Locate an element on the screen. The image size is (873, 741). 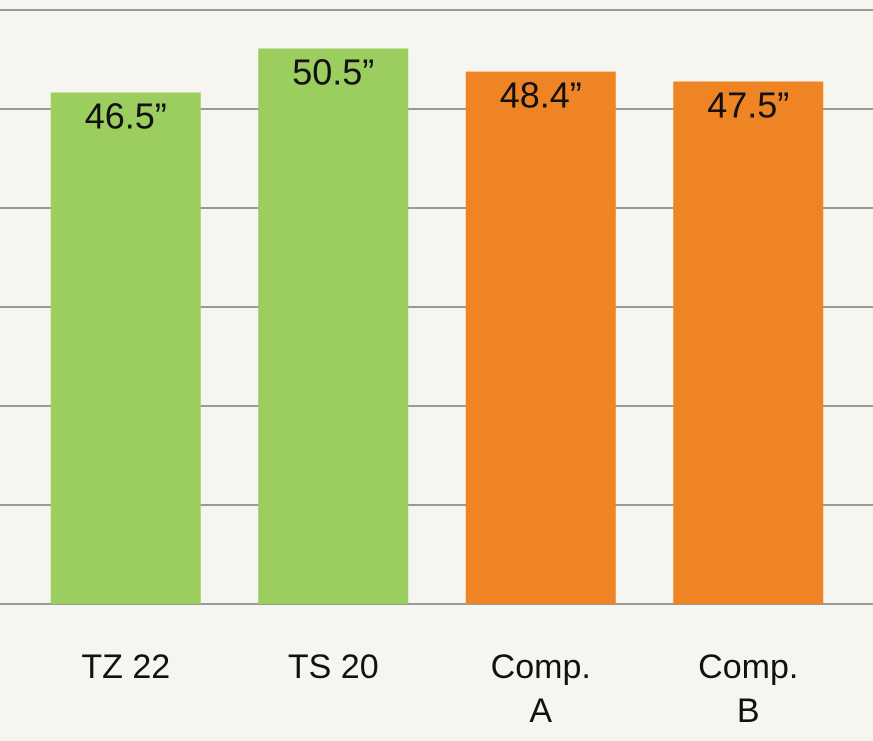
value-label: 47.5” is located at coordinates (748, 105).